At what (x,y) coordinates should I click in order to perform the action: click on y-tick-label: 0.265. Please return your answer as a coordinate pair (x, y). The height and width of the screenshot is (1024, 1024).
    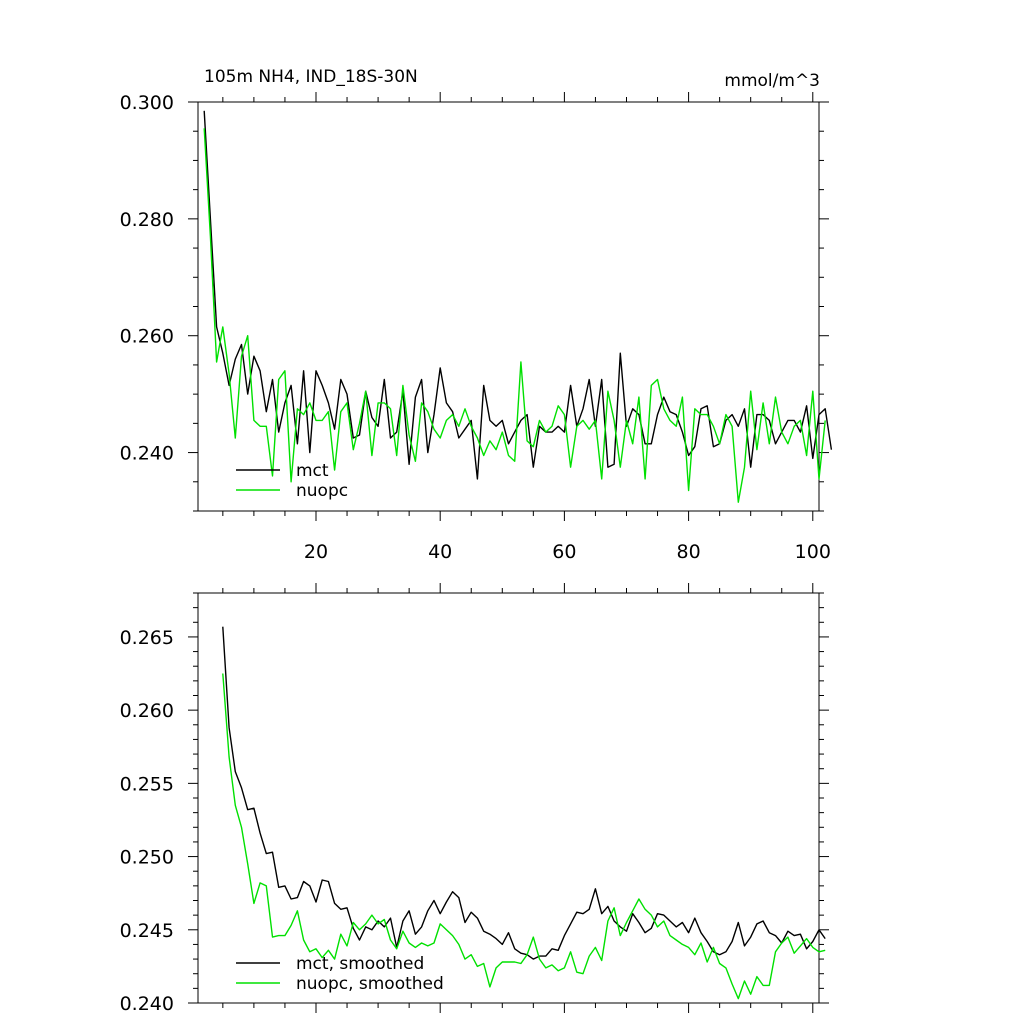
    Looking at the image, I should click on (147, 638).